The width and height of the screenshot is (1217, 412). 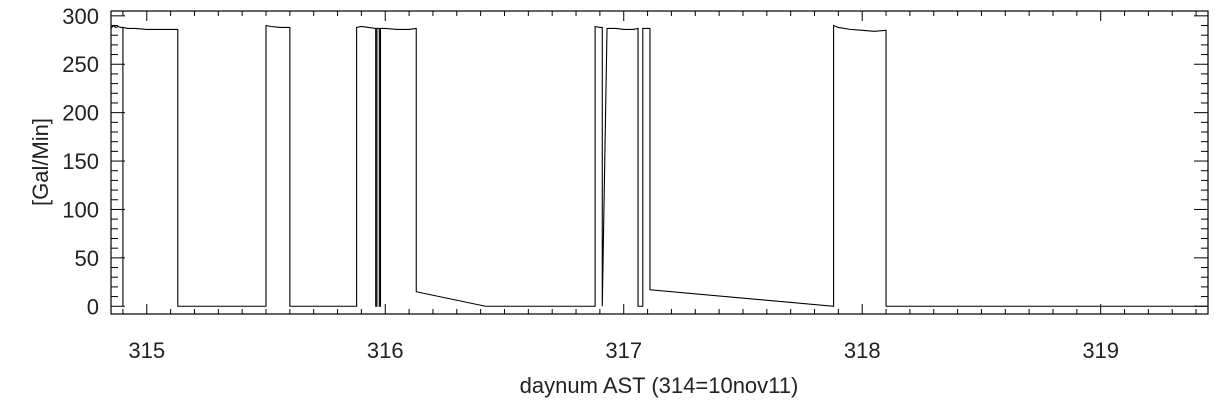 I want to click on y-tick-label: 250, so click(x=80, y=64).